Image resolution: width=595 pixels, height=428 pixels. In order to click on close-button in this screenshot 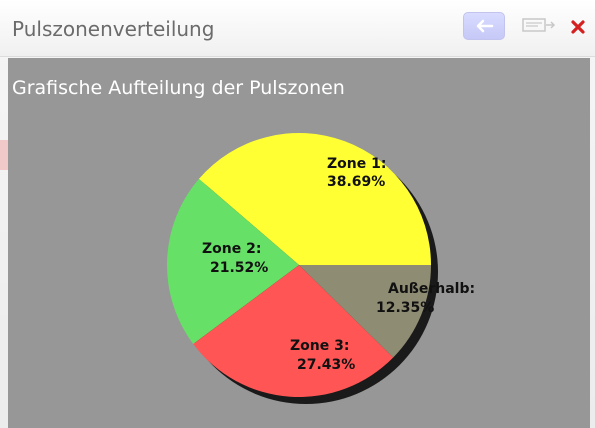, I will do `click(578, 27)`.